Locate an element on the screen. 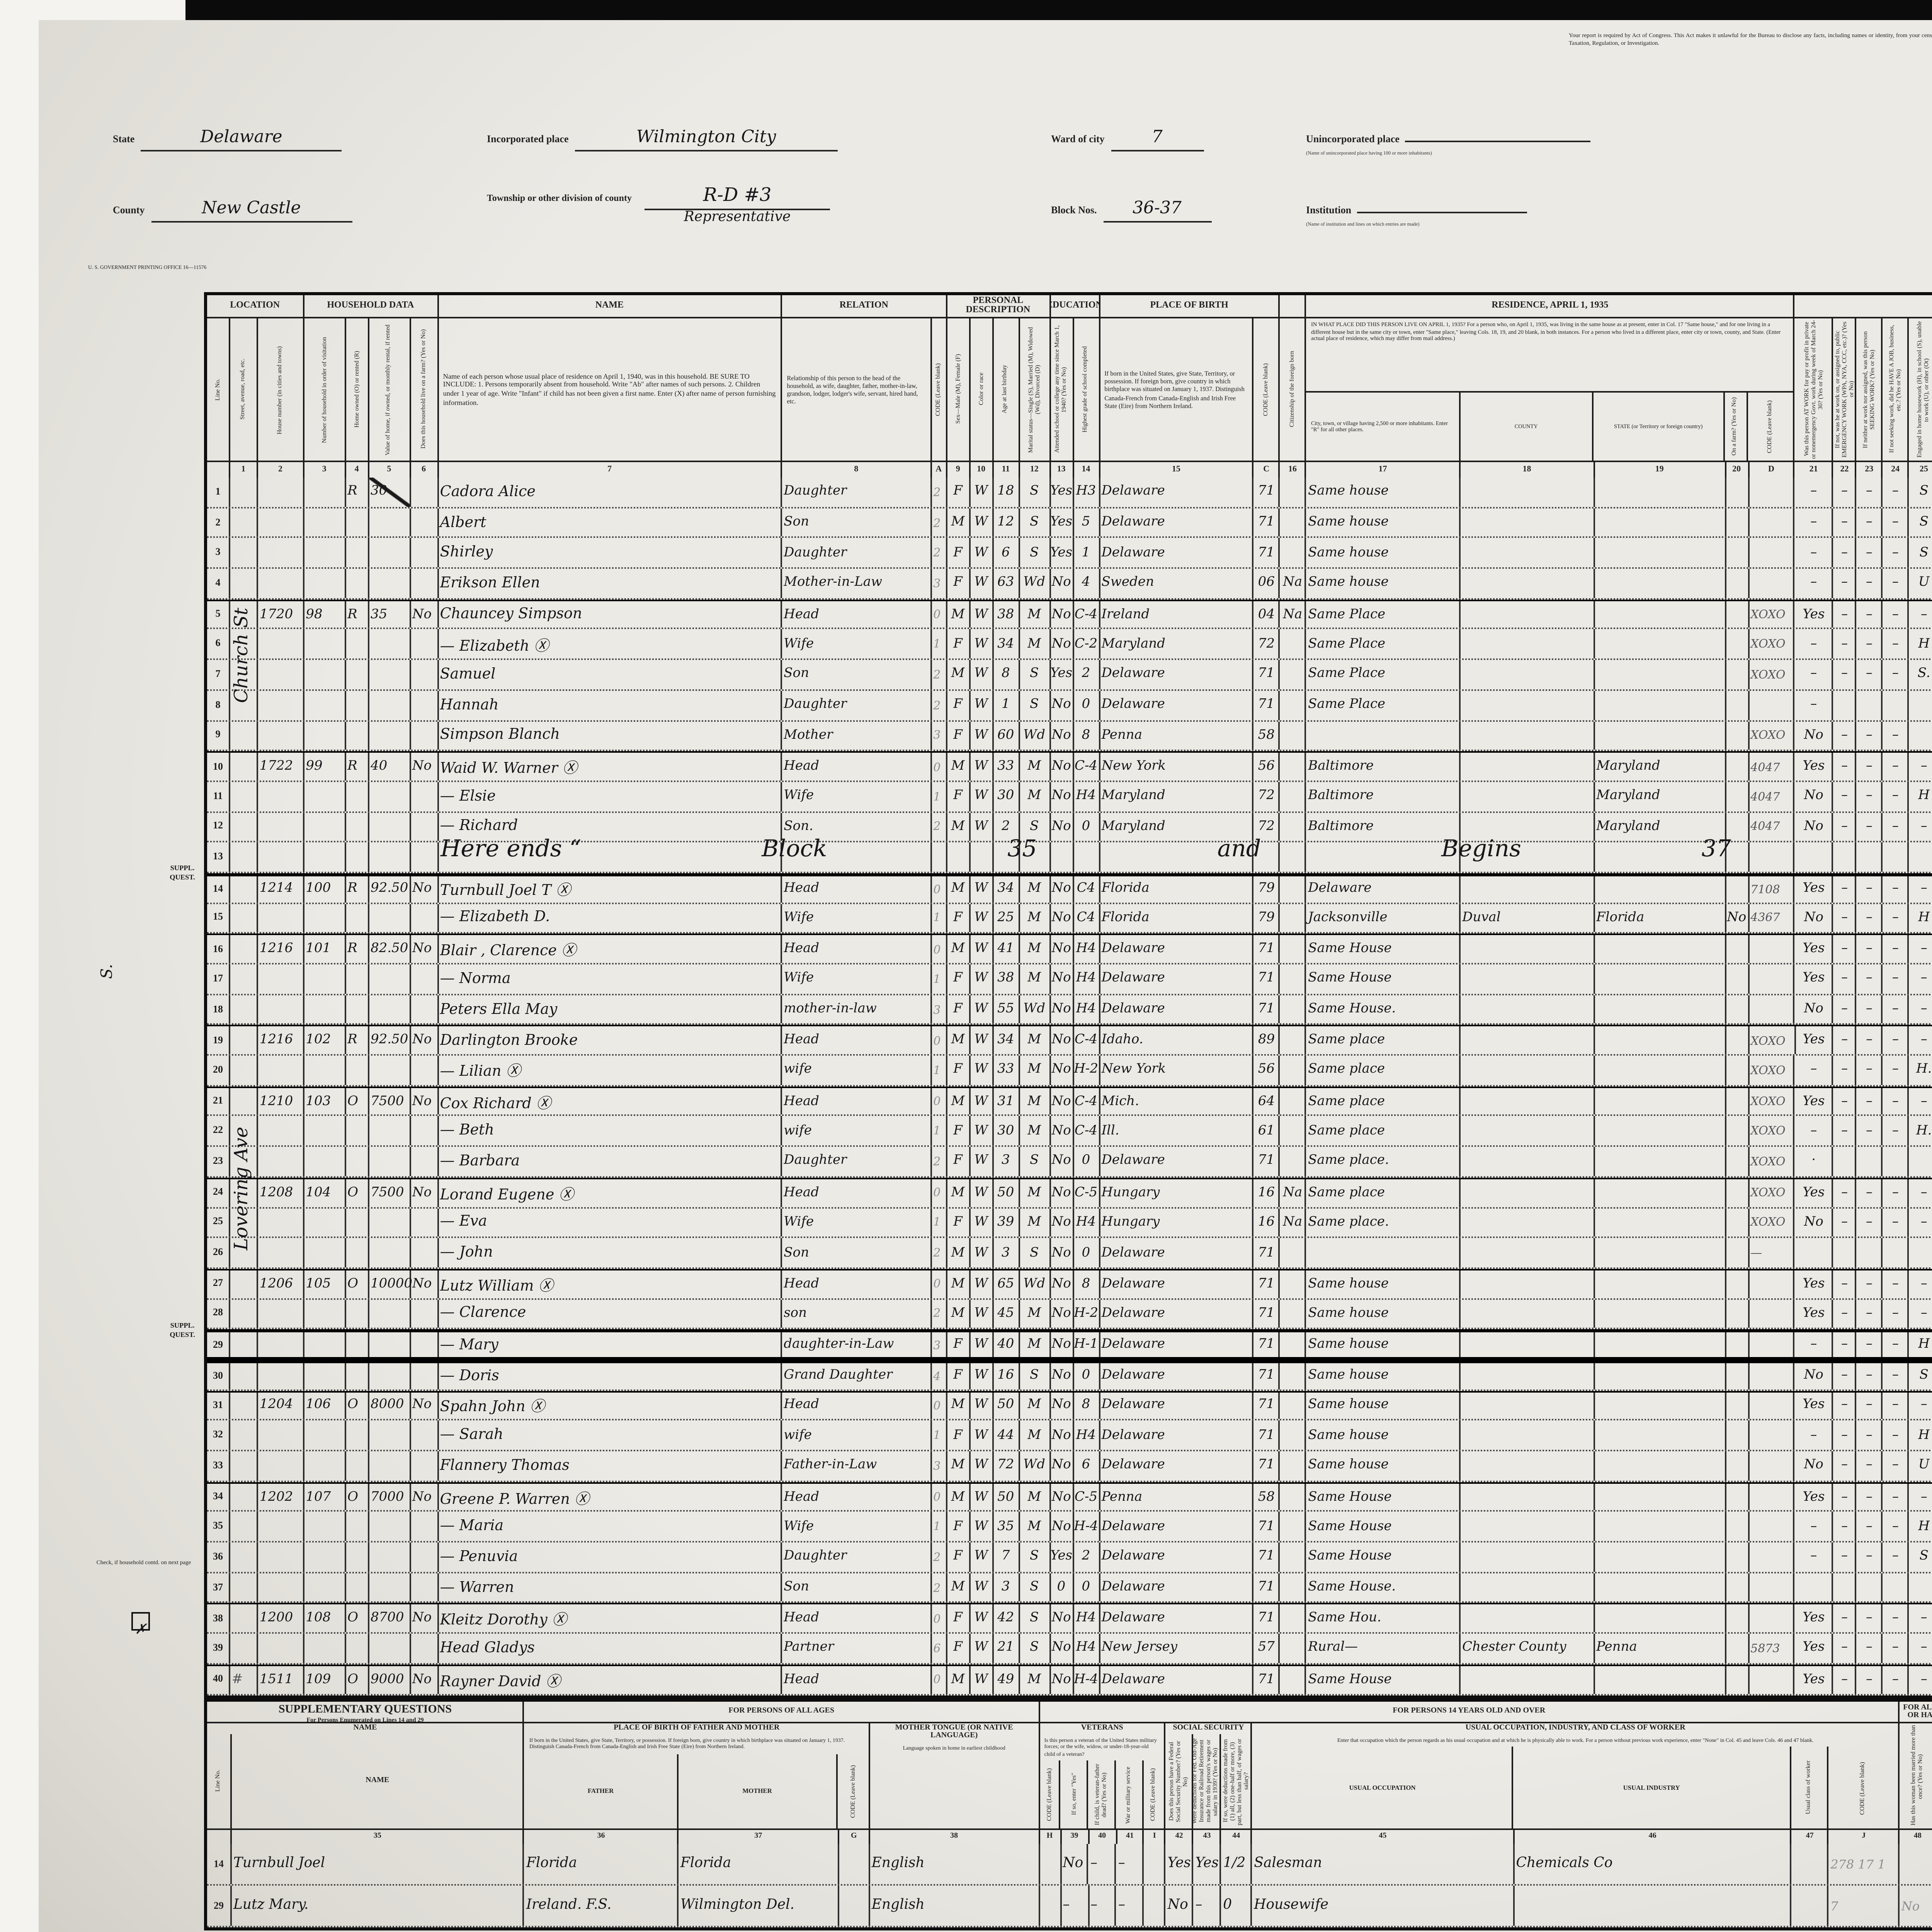  cell-r26-c25 is located at coordinates (1845, 1253).